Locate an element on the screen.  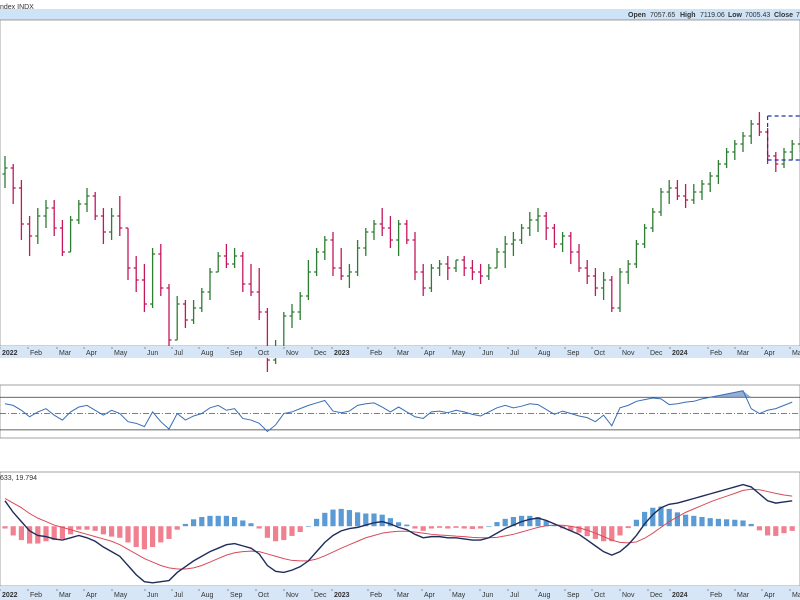
x-tick-label-price: 2023 is located at coordinates (342, 353).